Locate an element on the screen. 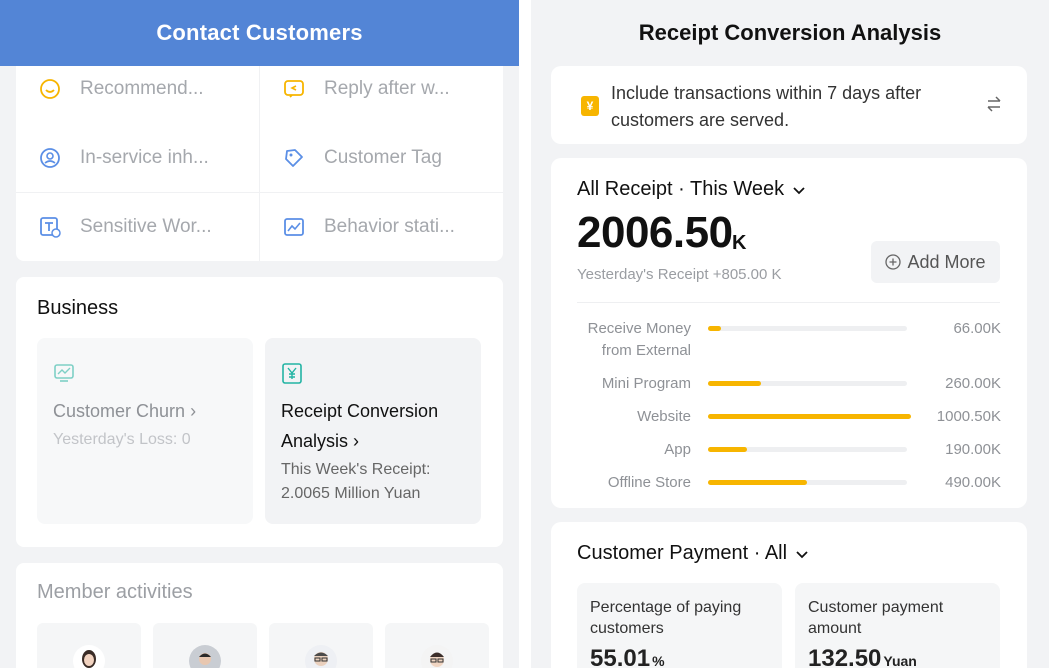 The height and width of the screenshot is (668, 1049). left-header-title: Contact Customers is located at coordinates (259, 32).